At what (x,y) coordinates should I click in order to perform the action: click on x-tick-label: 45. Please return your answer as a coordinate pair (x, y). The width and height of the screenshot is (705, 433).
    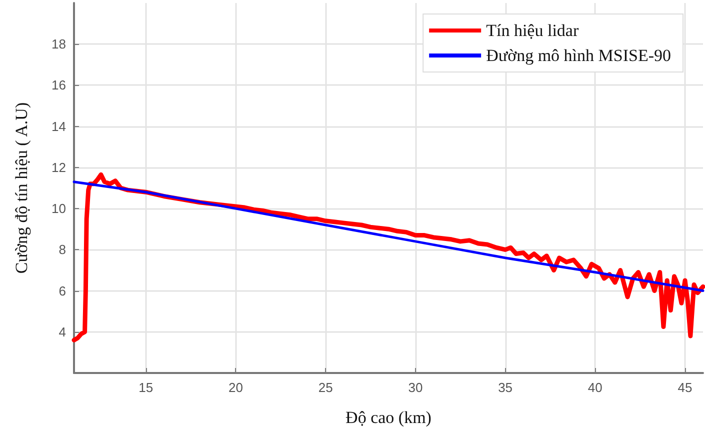
    Looking at the image, I should click on (685, 387).